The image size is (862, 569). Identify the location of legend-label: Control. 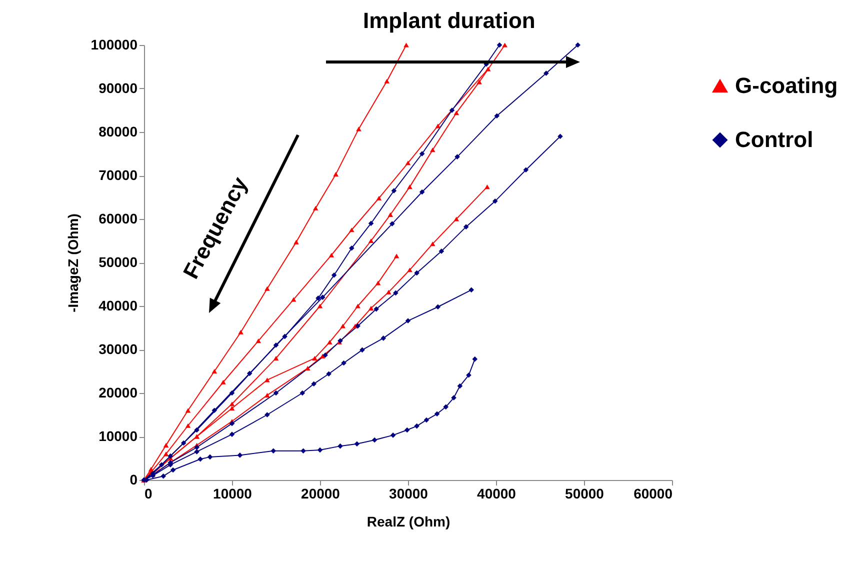
(774, 139).